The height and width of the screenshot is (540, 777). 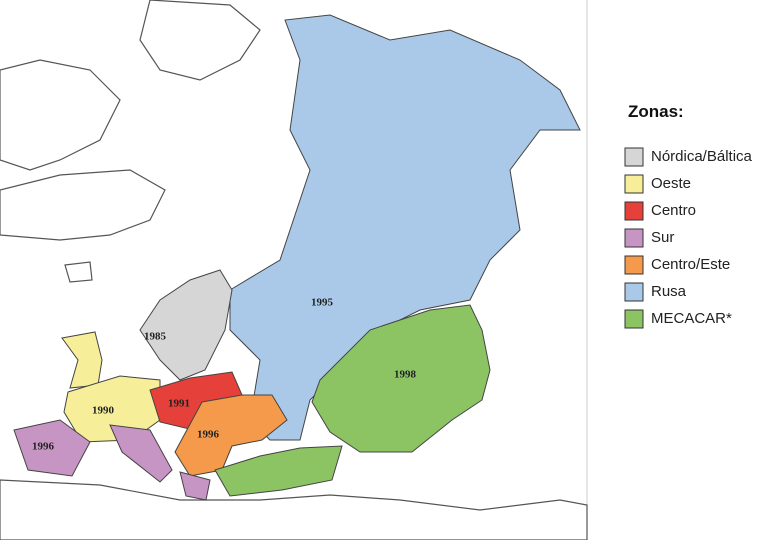 I want to click on legend-label: Rusa, so click(x=669, y=291).